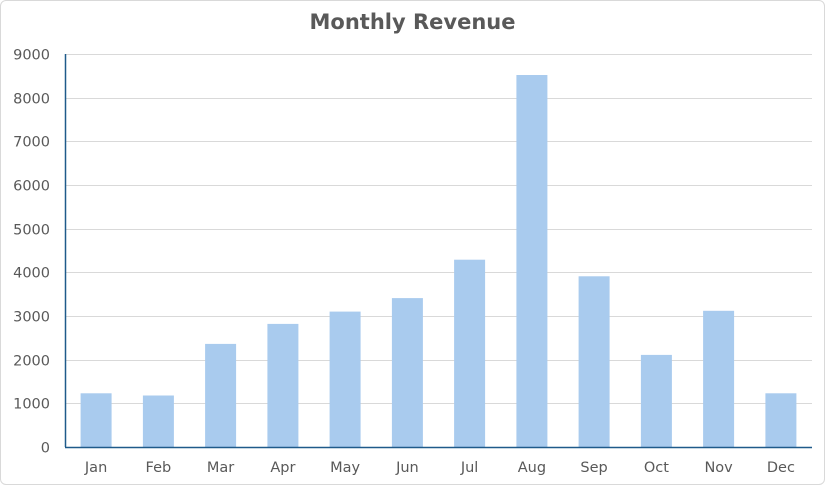 This screenshot has width=825, height=485. I want to click on x-tick-label: Apr, so click(282, 468).